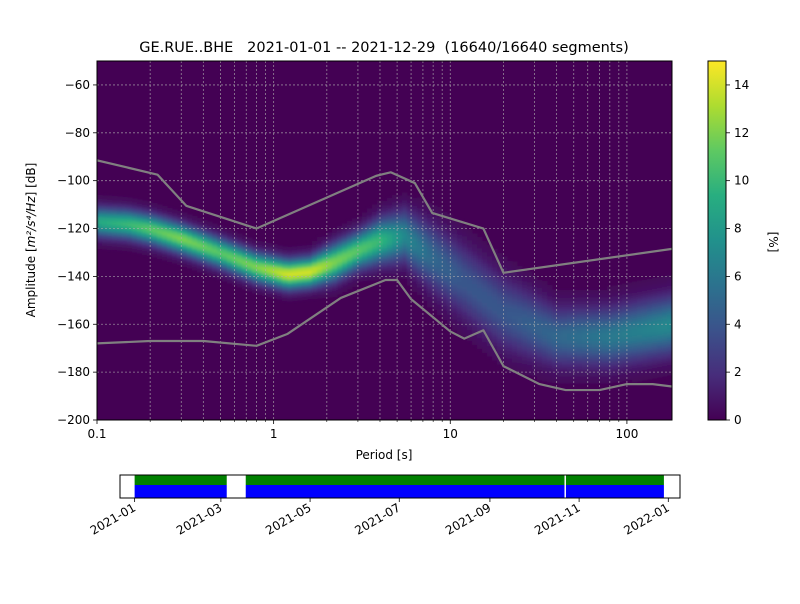  I want to click on colorbar-tick-label: 12, so click(741, 133).